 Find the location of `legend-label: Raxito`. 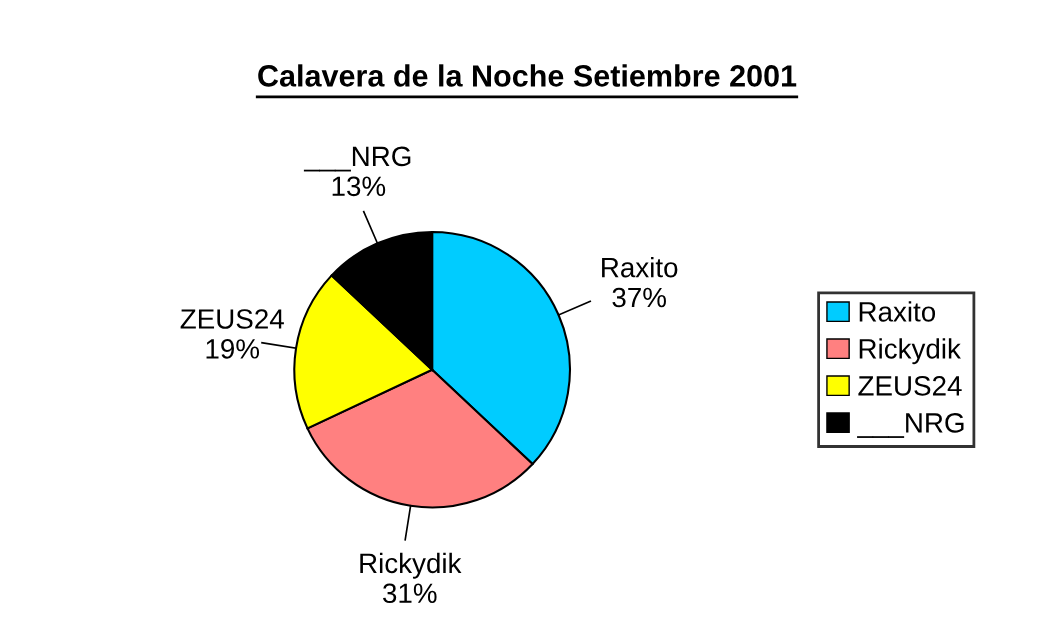

legend-label: Raxito is located at coordinates (897, 311).